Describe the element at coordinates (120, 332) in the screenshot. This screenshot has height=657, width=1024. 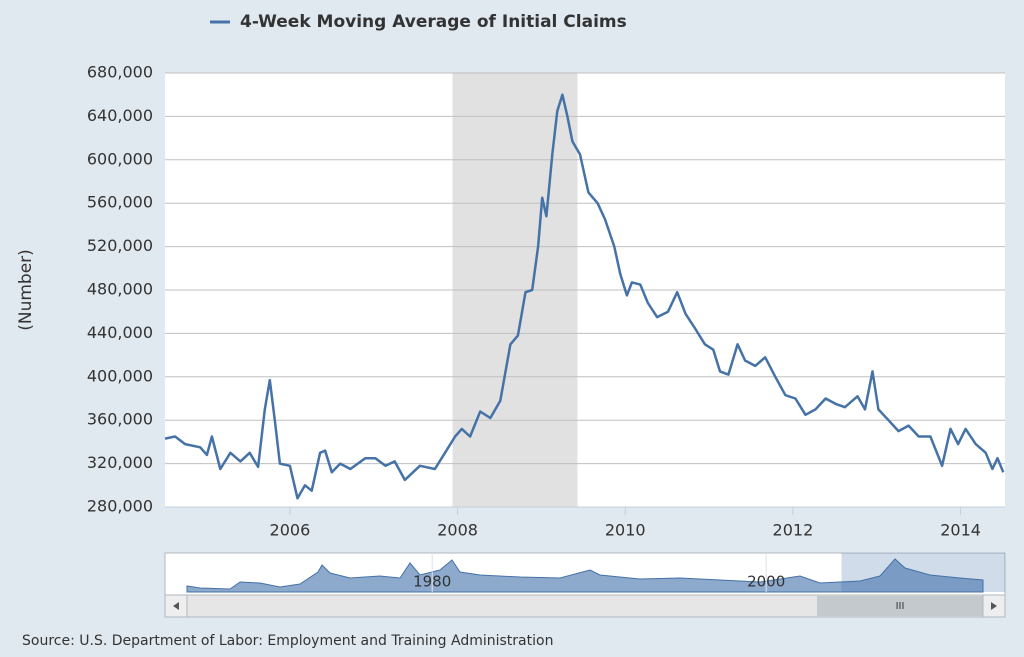
I see `y-tick-label: 440,000` at that location.